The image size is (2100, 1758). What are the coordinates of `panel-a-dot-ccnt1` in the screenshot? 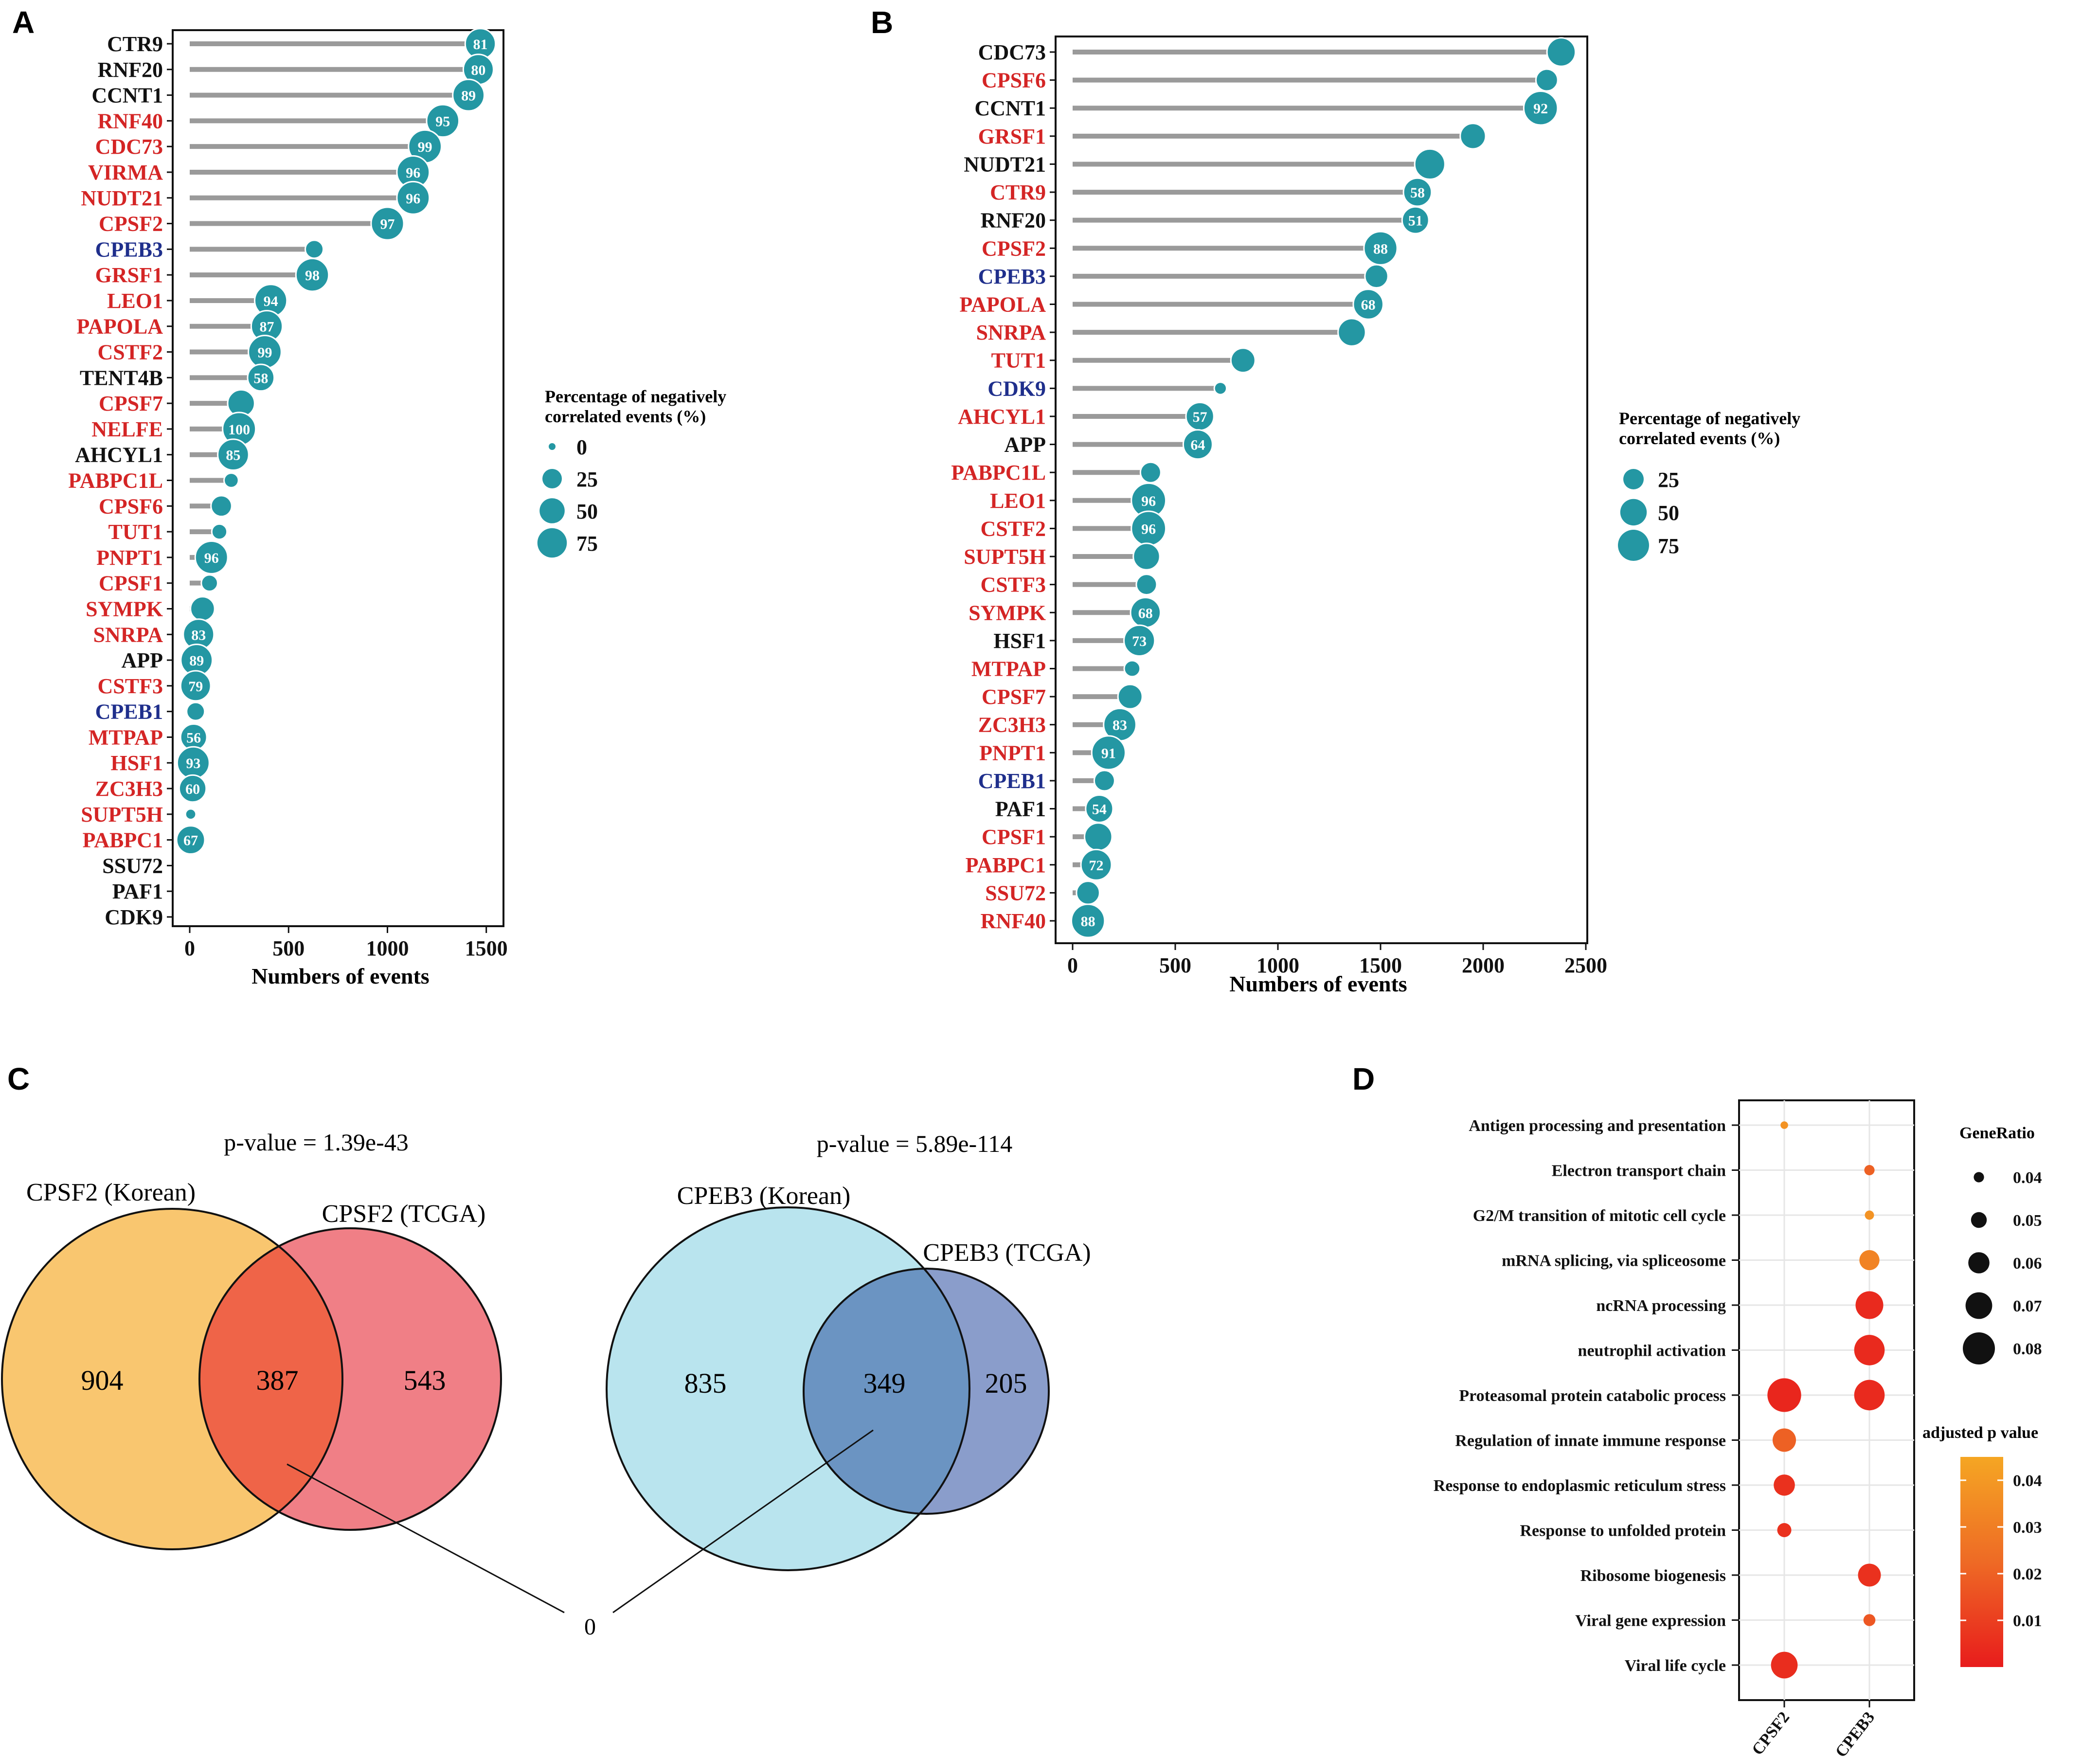 It's located at (468, 95).